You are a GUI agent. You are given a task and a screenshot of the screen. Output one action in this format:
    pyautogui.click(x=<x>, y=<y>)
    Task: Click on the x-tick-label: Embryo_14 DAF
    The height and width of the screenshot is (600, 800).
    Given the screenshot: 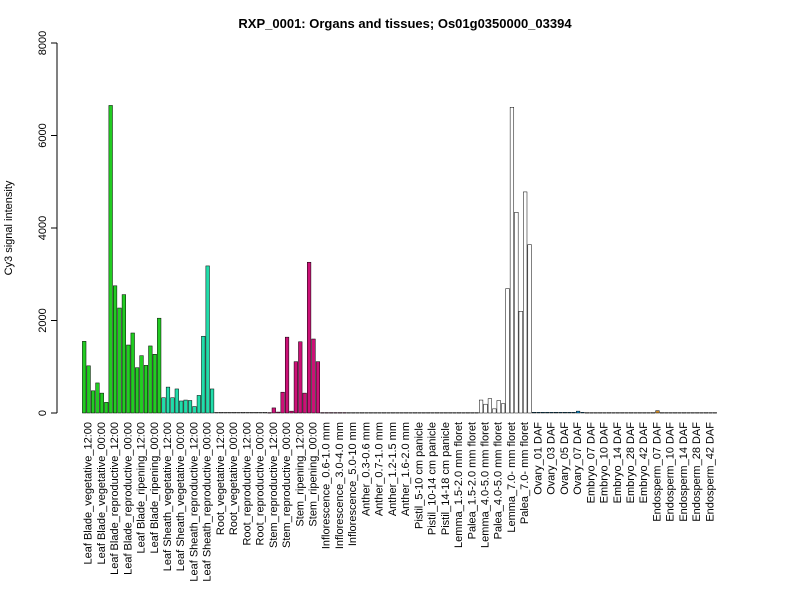 What is the action you would take?
    pyautogui.click(x=618, y=463)
    